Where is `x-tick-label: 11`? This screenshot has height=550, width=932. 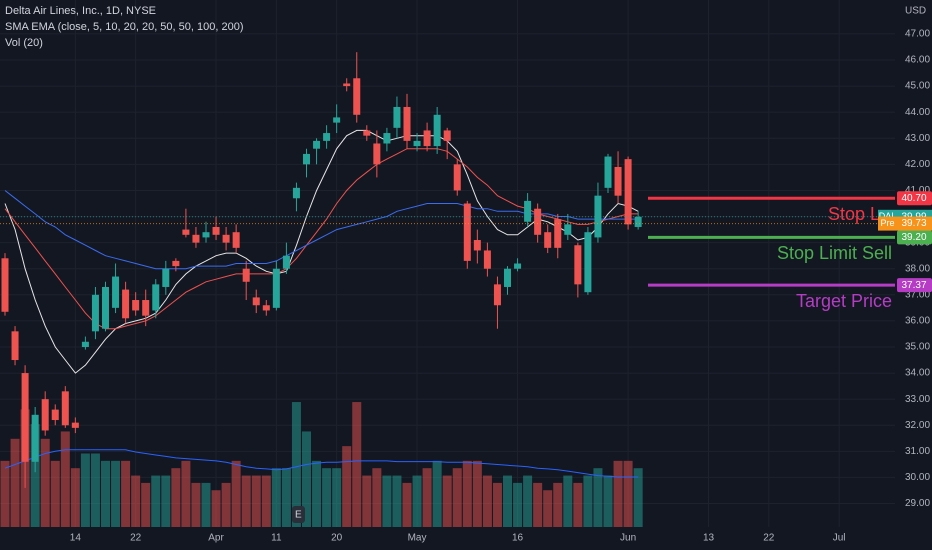
x-tick-label: 11 is located at coordinates (276, 538).